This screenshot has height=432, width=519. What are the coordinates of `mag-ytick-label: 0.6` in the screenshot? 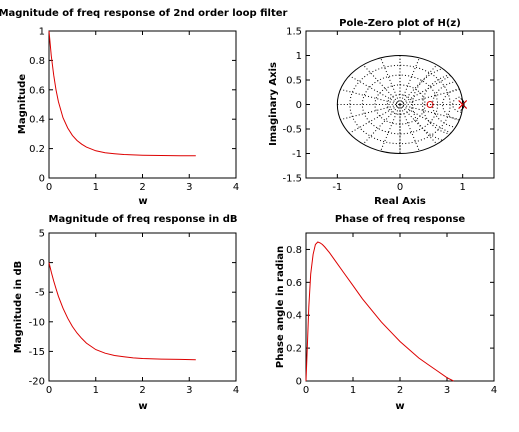 It's located at (37, 90).